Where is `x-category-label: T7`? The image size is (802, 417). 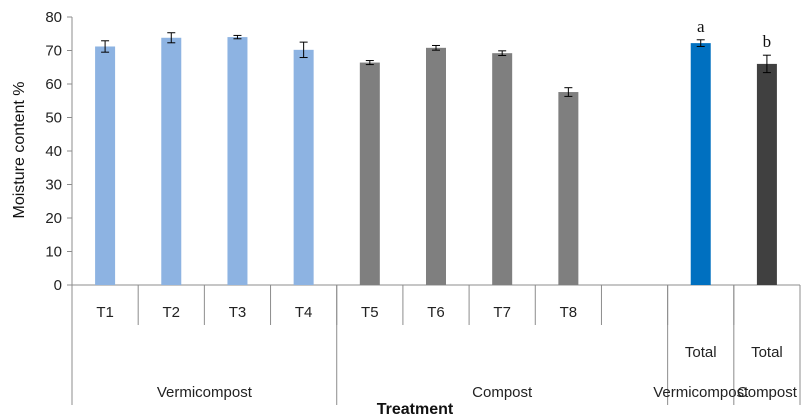 x-category-label: T7 is located at coordinates (502, 312).